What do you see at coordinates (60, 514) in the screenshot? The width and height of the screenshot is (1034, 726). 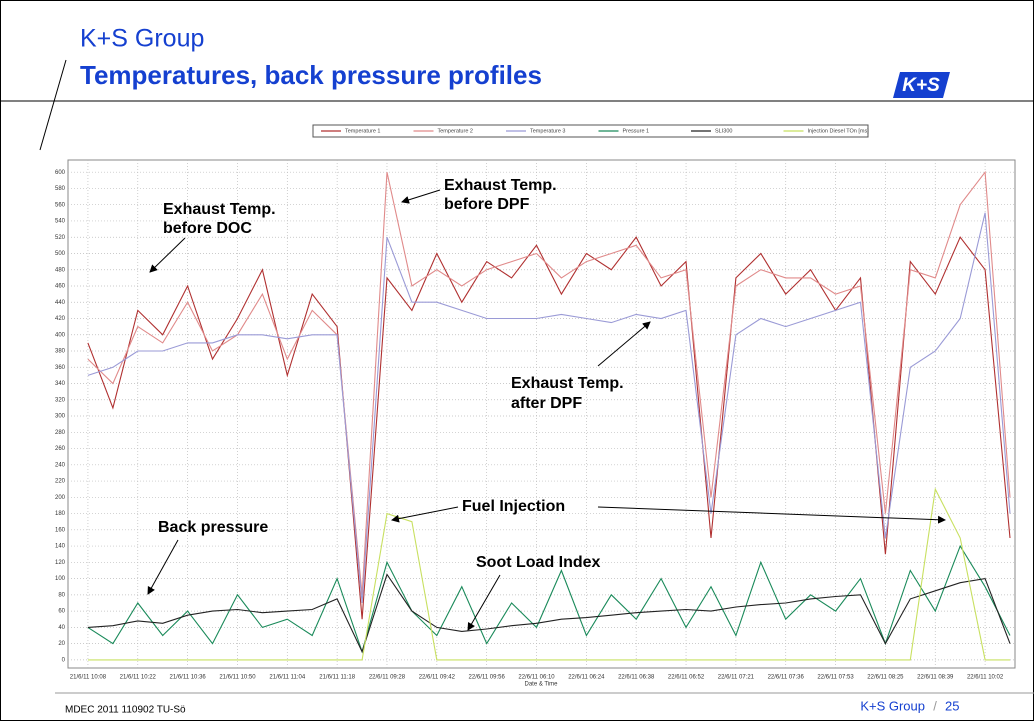 I see `y-tick-label: 180` at bounding box center [60, 514].